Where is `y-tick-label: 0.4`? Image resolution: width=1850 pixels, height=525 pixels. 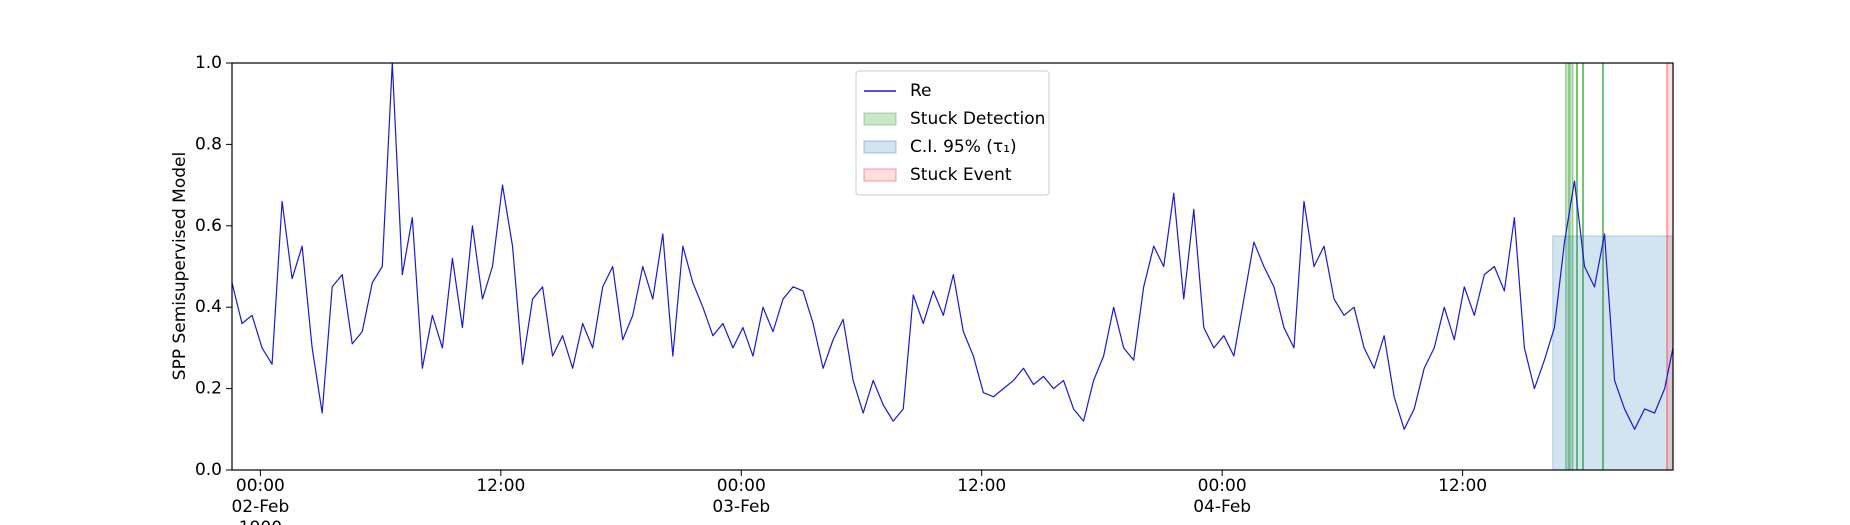
y-tick-label: 0.4 is located at coordinates (208, 307).